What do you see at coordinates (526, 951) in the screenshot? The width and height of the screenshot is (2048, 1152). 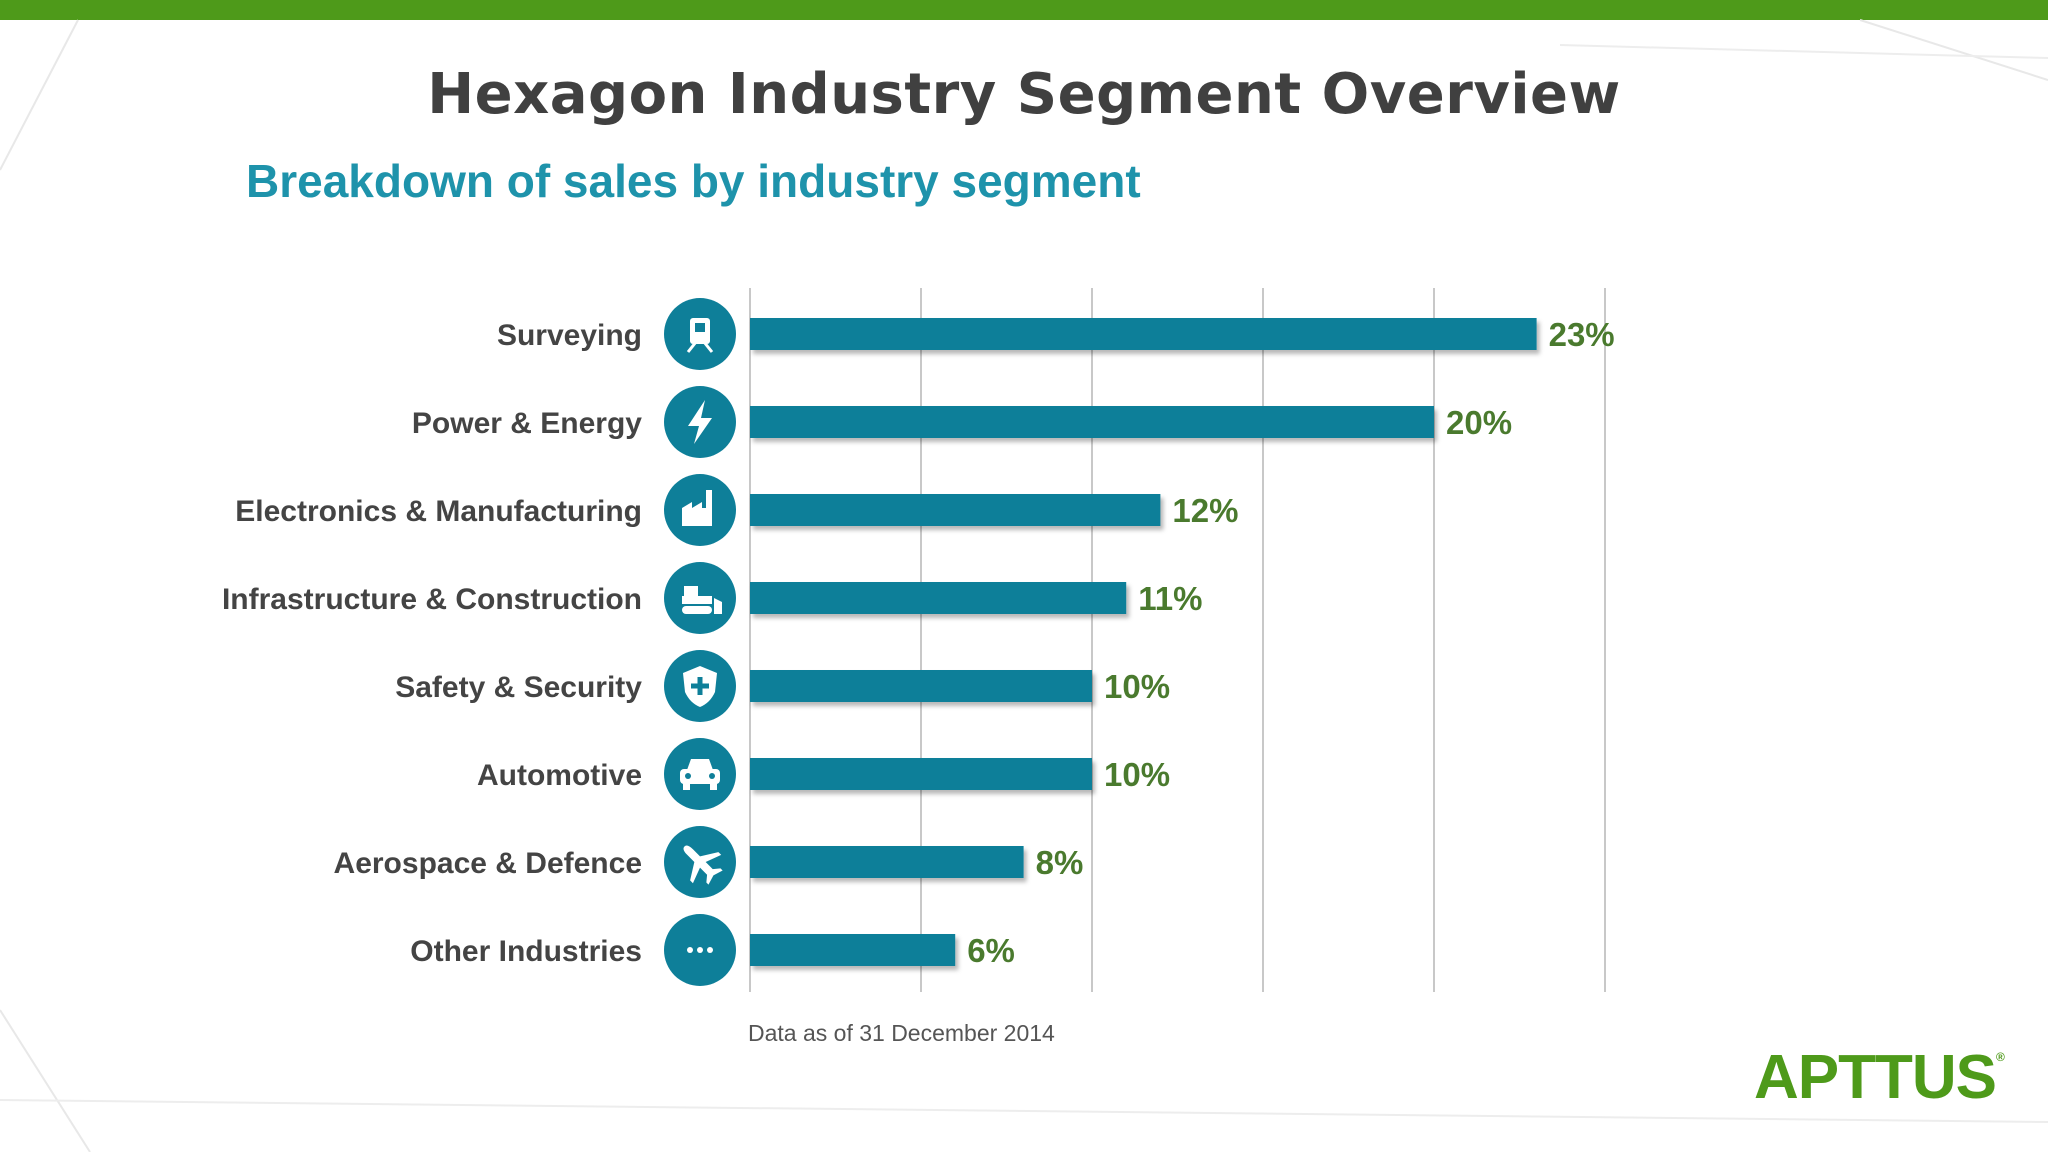 I see `category-label: Other Industries` at bounding box center [526, 951].